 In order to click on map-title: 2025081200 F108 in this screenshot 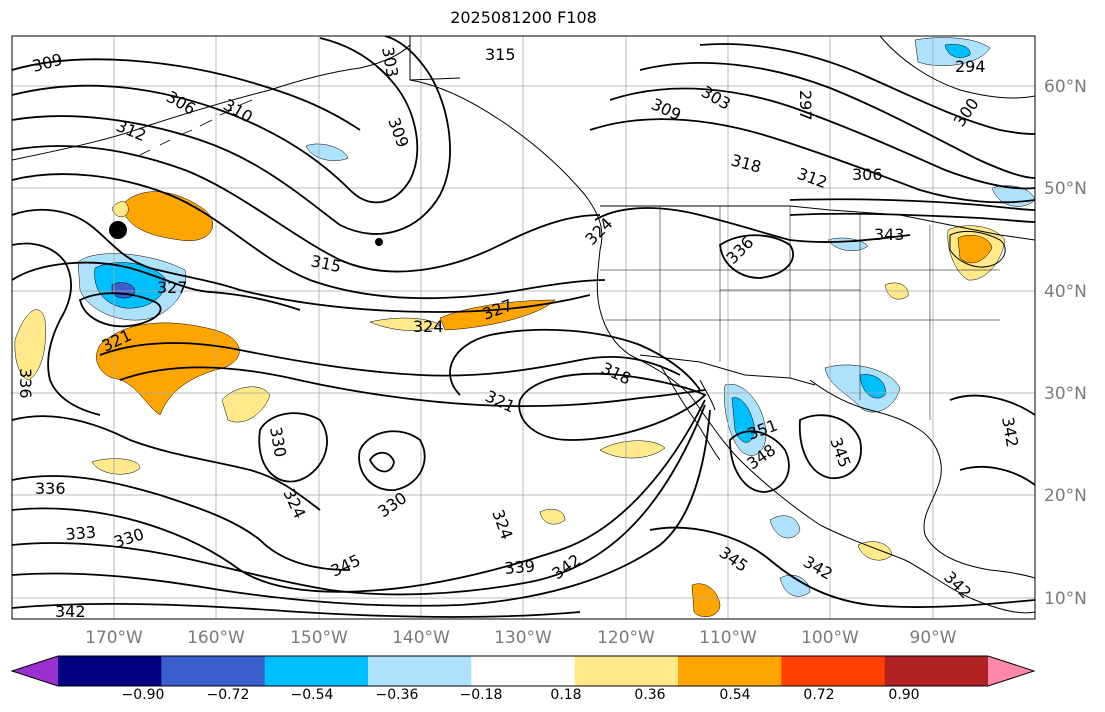, I will do `click(523, 17)`.